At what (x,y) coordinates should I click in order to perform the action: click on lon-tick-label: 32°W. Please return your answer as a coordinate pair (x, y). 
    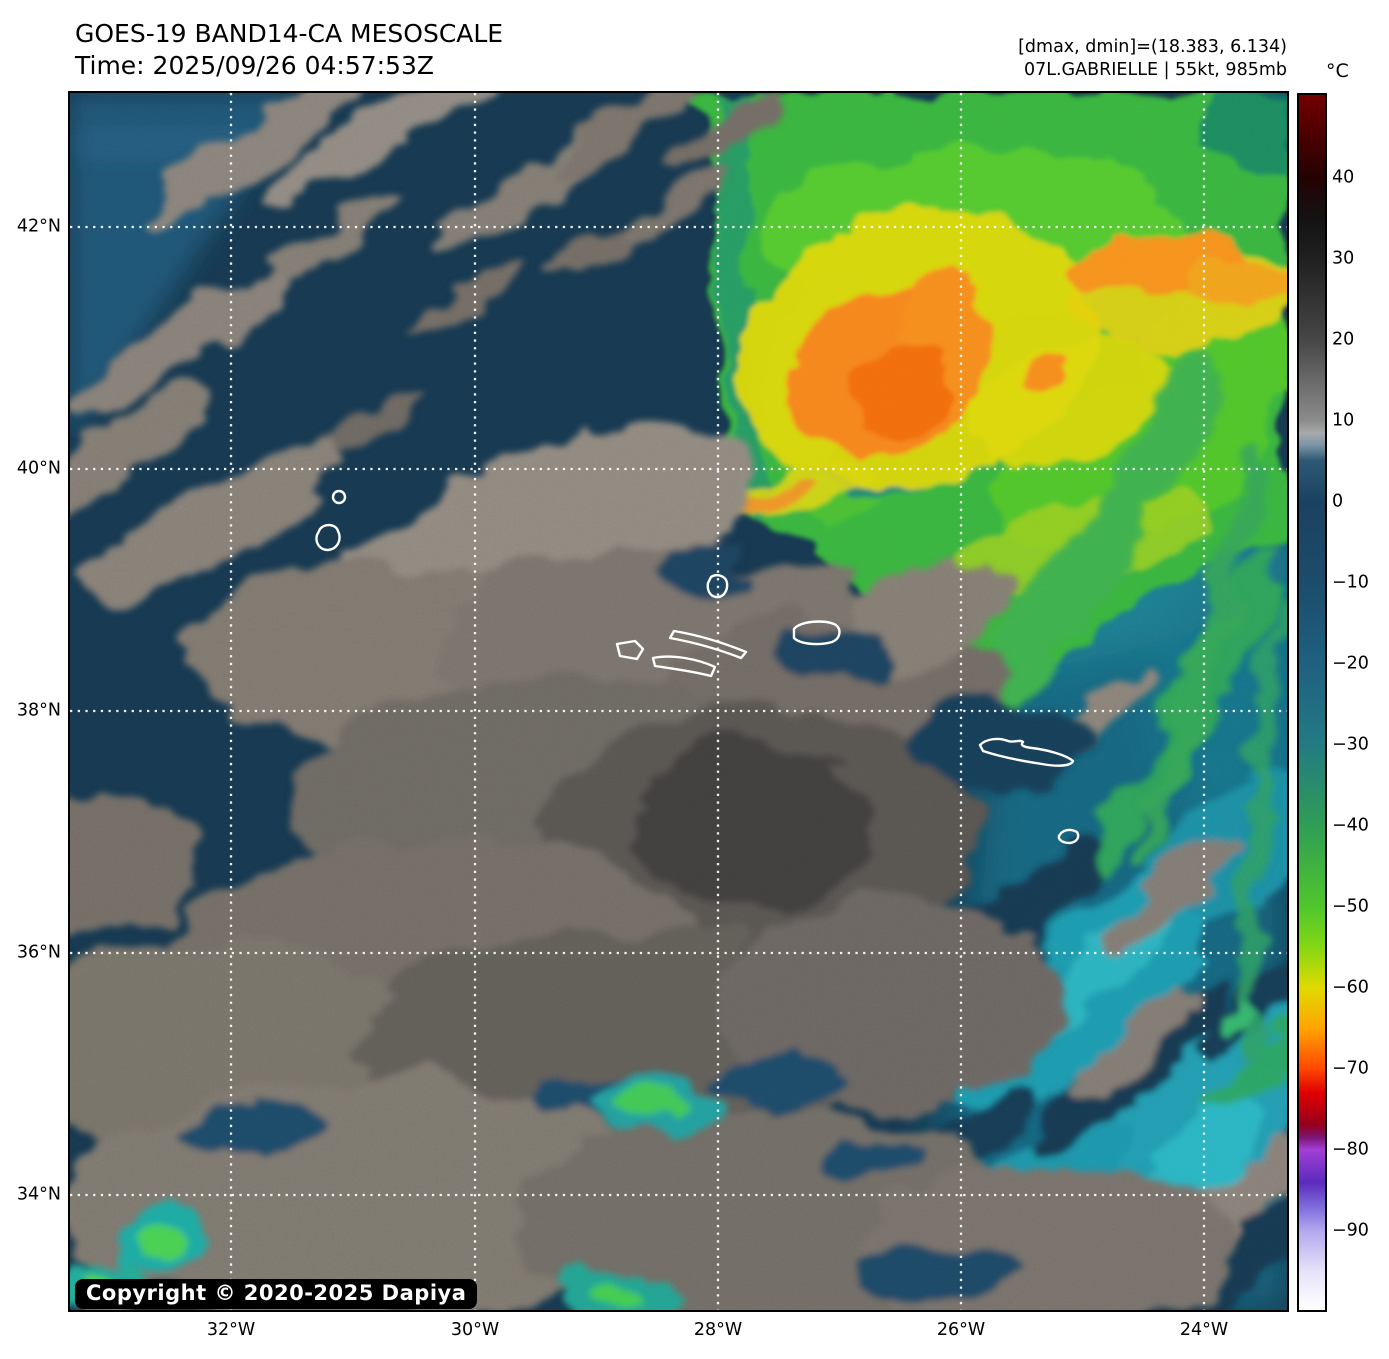
    Looking at the image, I should click on (231, 1330).